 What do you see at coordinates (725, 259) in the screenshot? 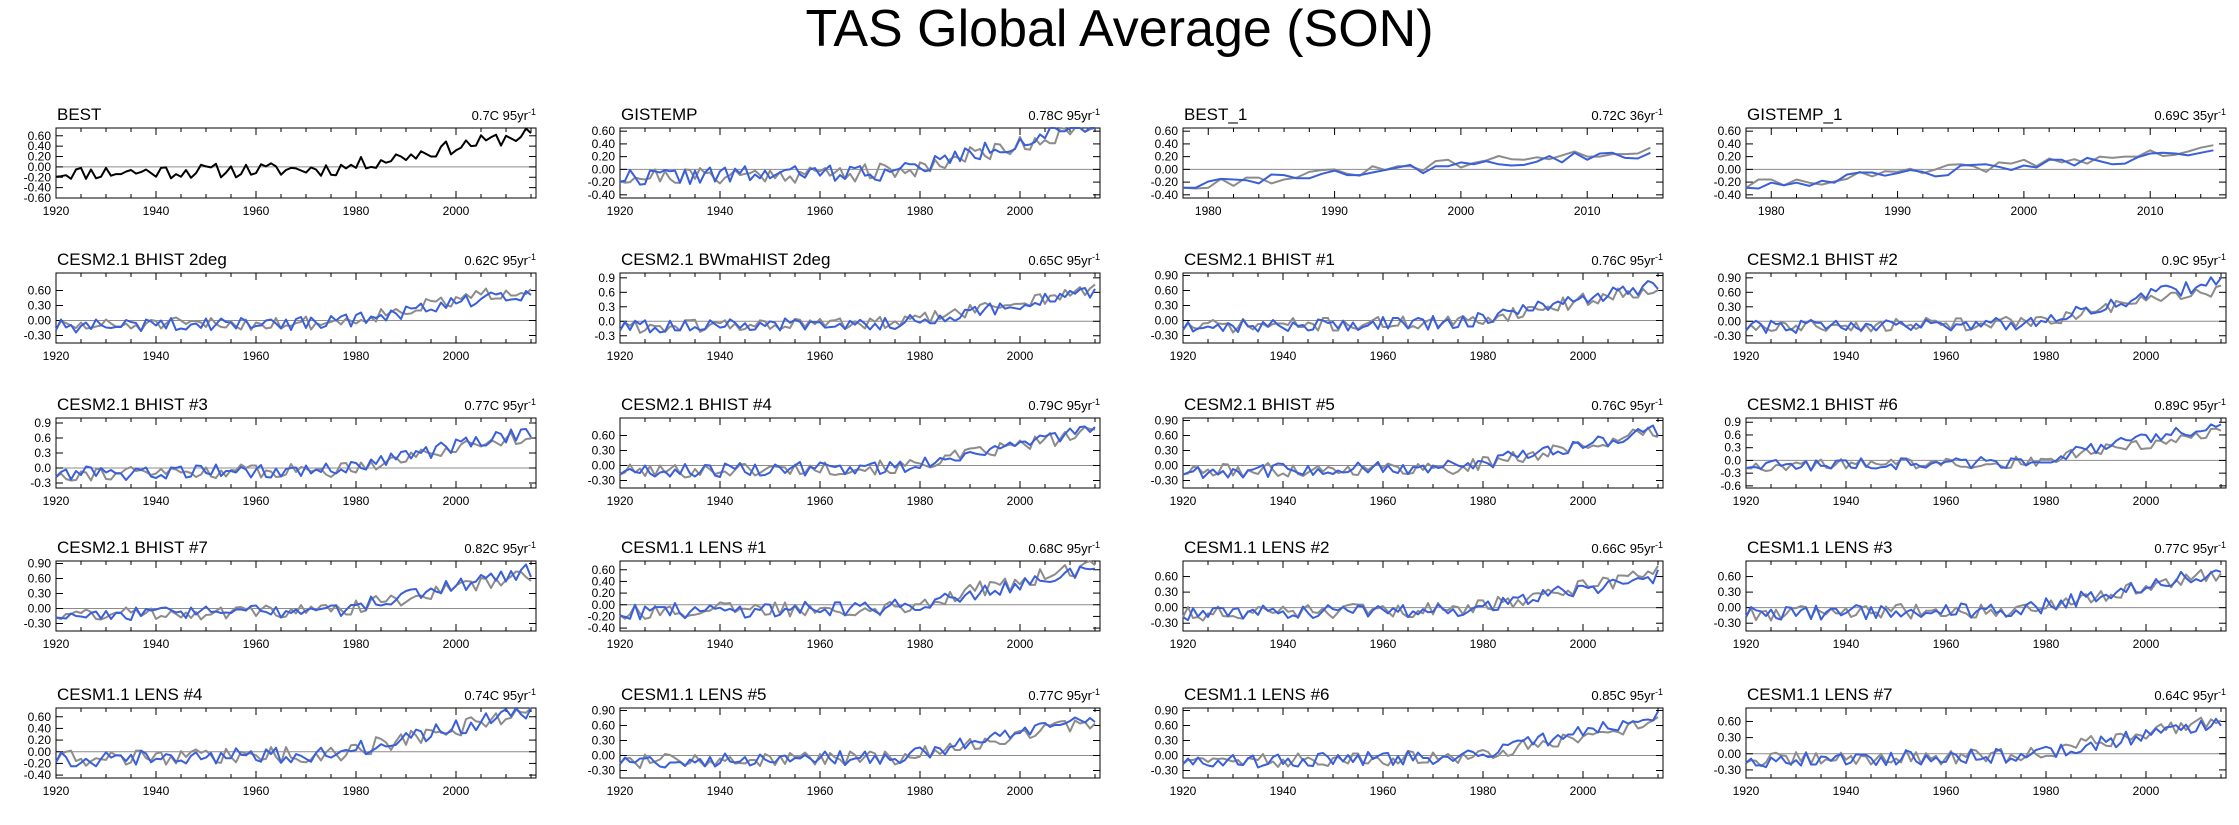
I see `panel-title: CESM2.1 BWmaHIST 2deg` at bounding box center [725, 259].